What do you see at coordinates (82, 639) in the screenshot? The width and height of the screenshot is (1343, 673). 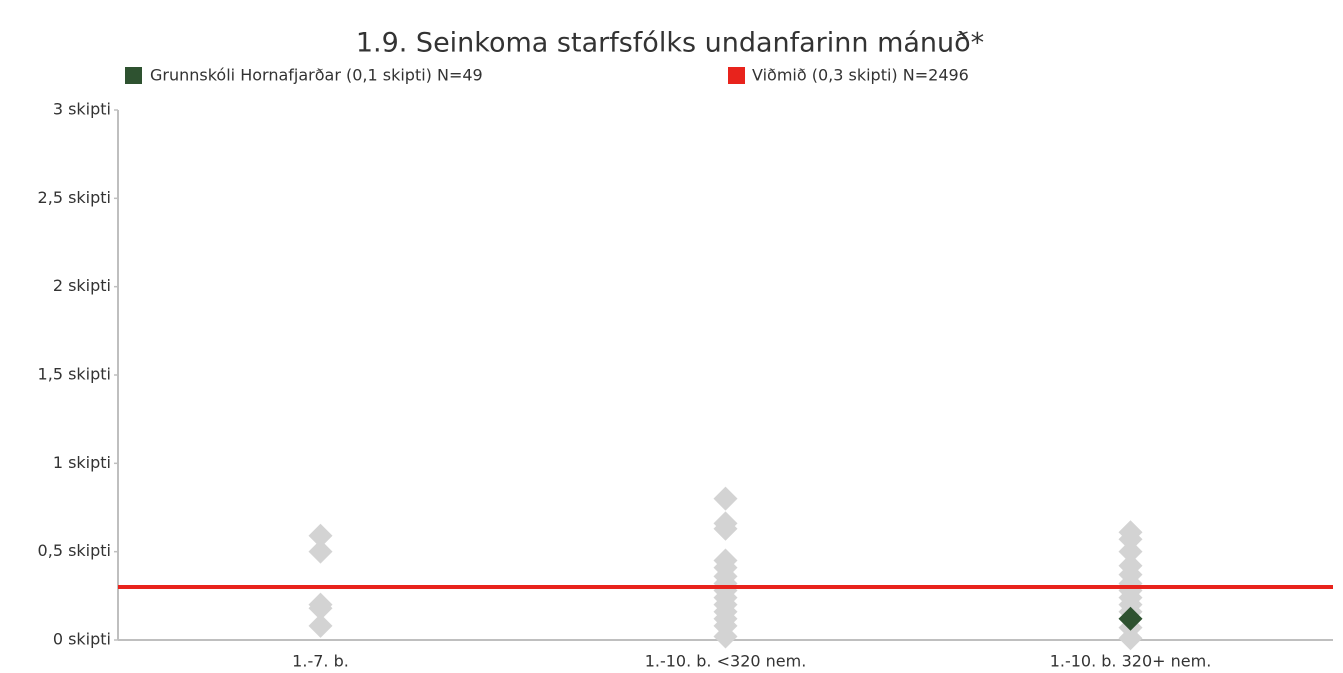 I see `y-tick-label: 0 skipti` at bounding box center [82, 639].